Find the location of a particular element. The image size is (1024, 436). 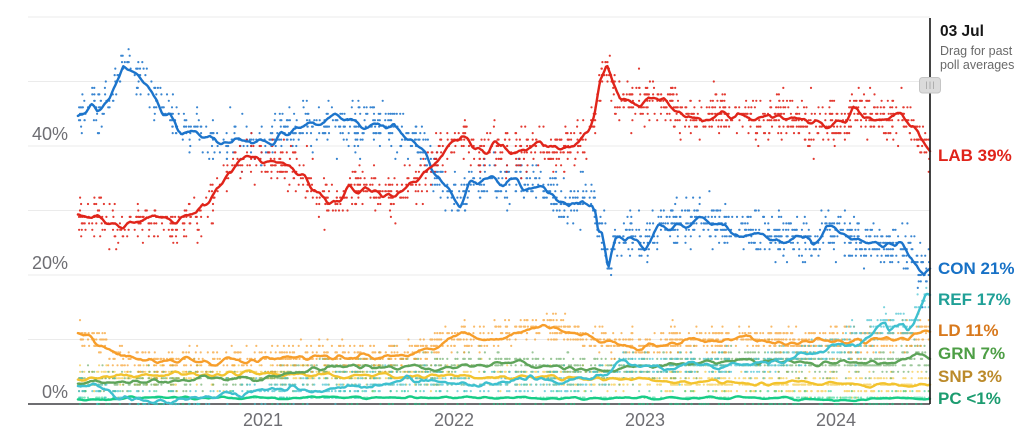

svg-text: 2024 is located at coordinates (836, 420).